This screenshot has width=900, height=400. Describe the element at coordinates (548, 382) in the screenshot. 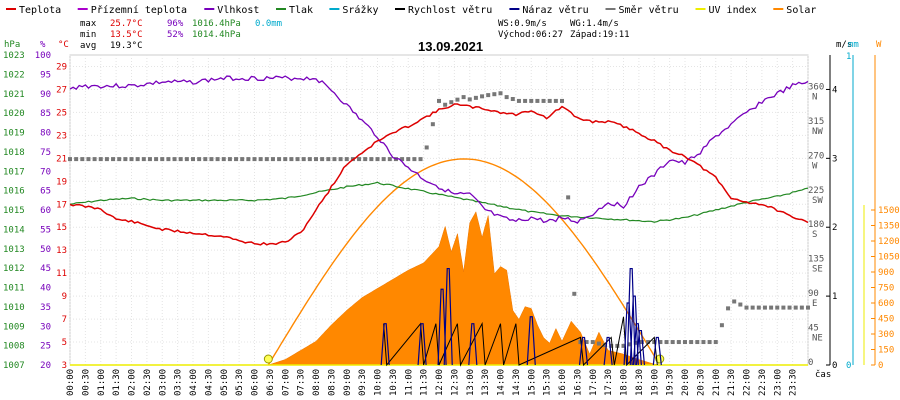

I see `x-tick: 15:30` at that location.